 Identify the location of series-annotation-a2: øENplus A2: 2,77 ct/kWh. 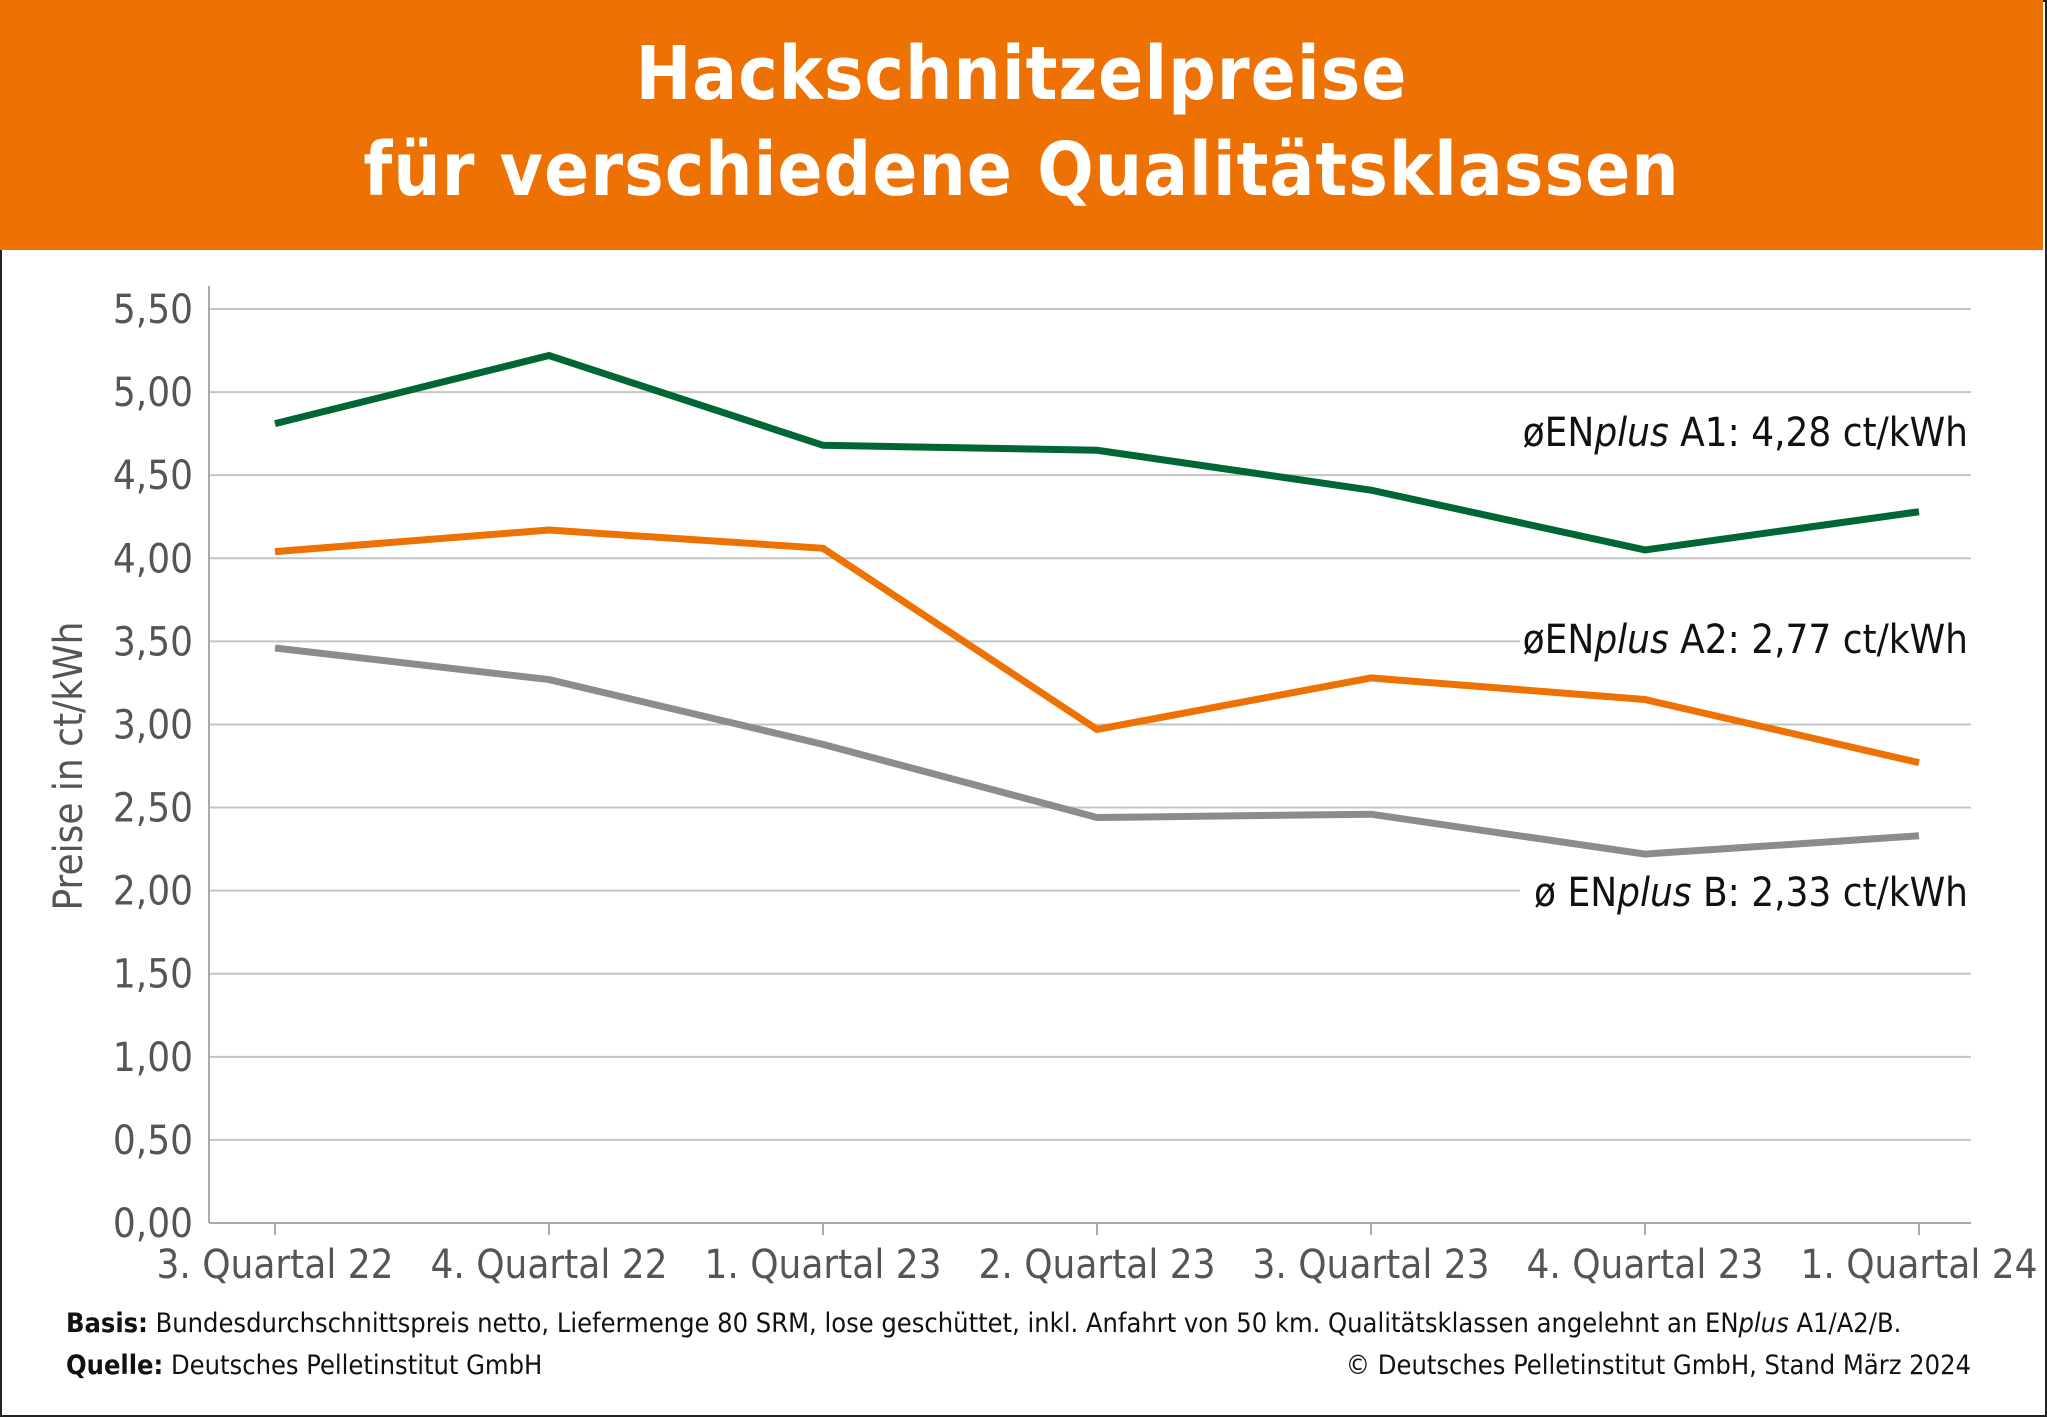
(1745, 640).